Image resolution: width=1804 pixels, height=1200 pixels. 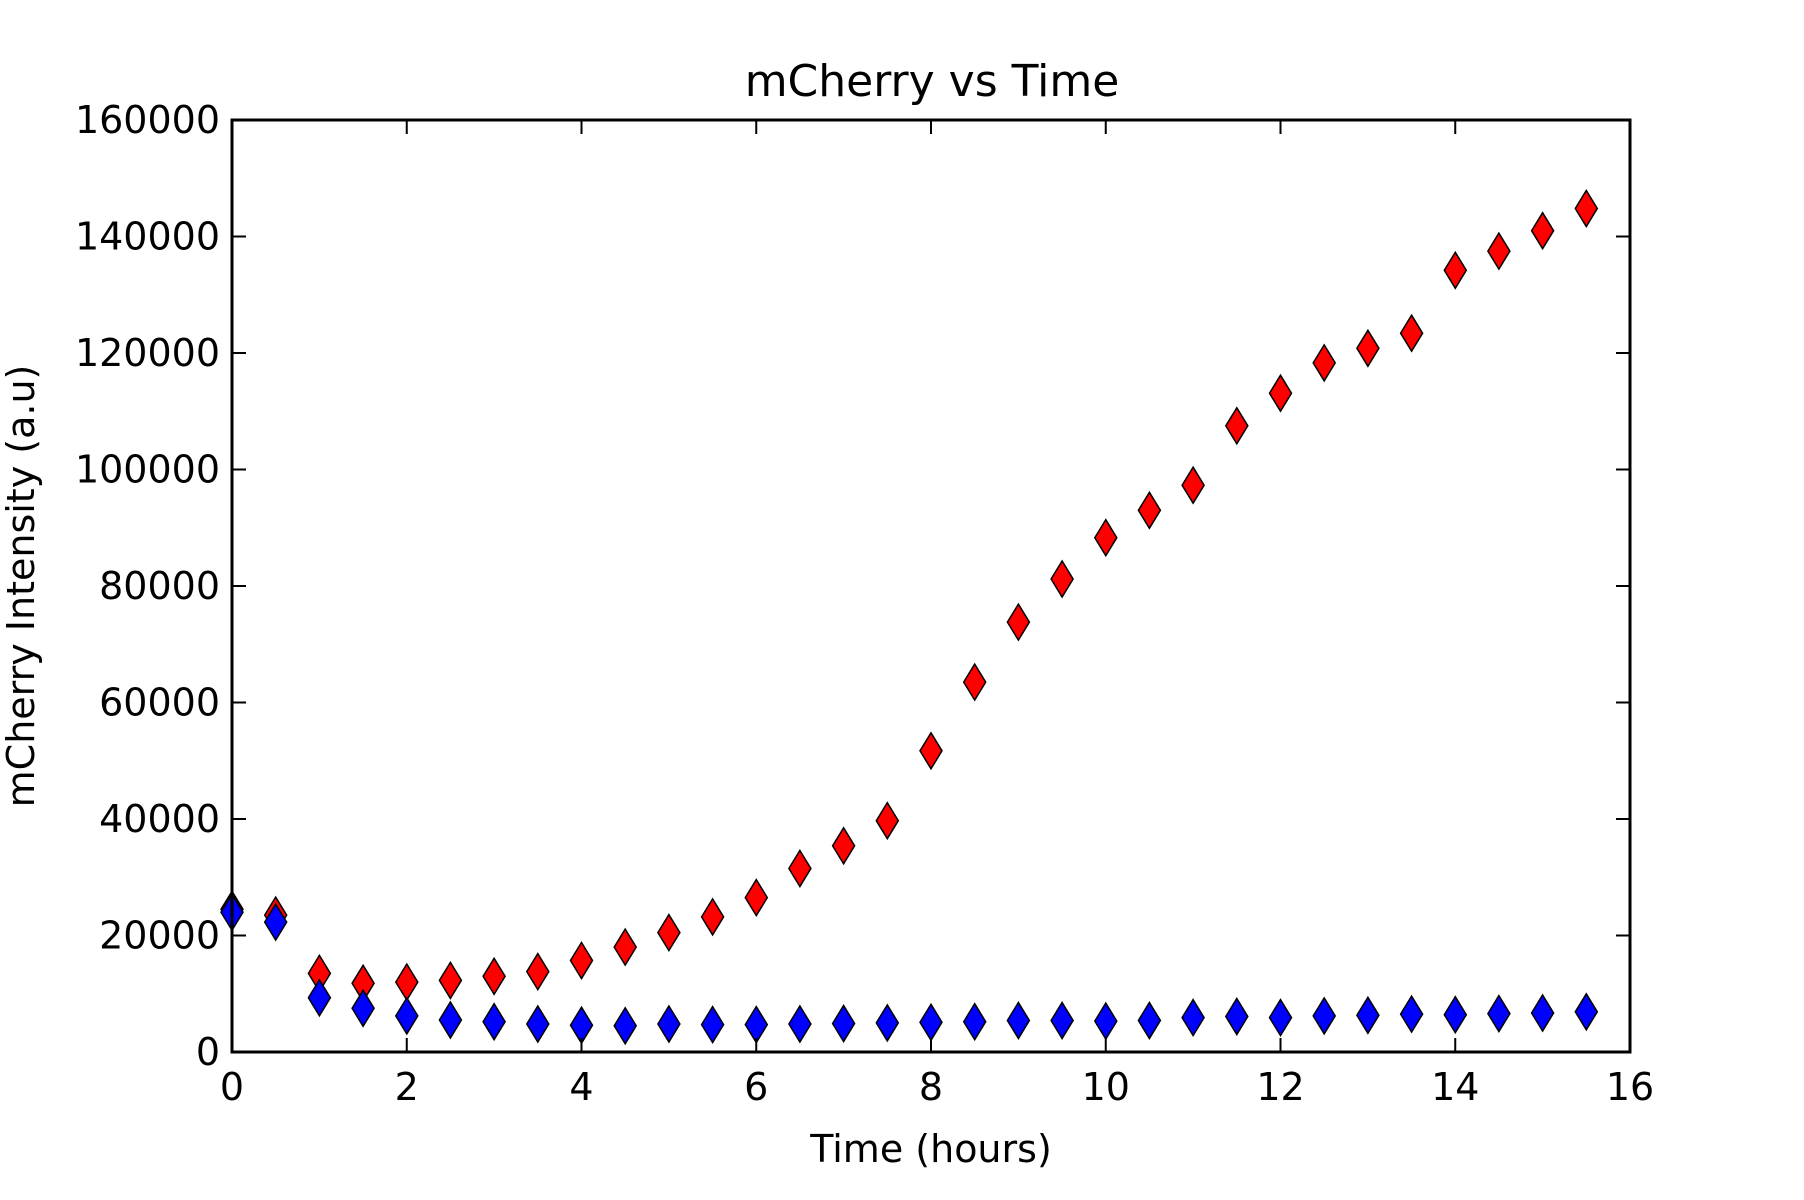 What do you see at coordinates (147, 237) in the screenshot?
I see `y-tick-label: 140000` at bounding box center [147, 237].